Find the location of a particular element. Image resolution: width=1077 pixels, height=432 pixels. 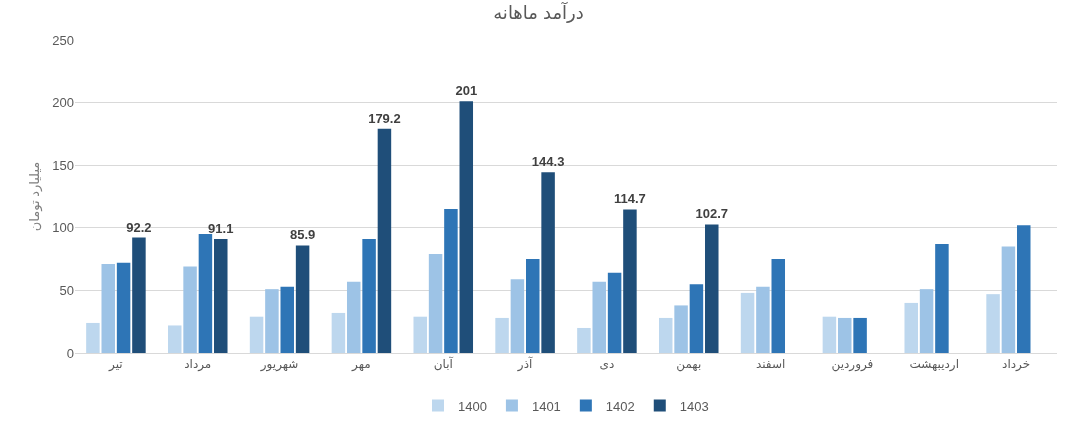

data-label: 114.7 is located at coordinates (630, 199).